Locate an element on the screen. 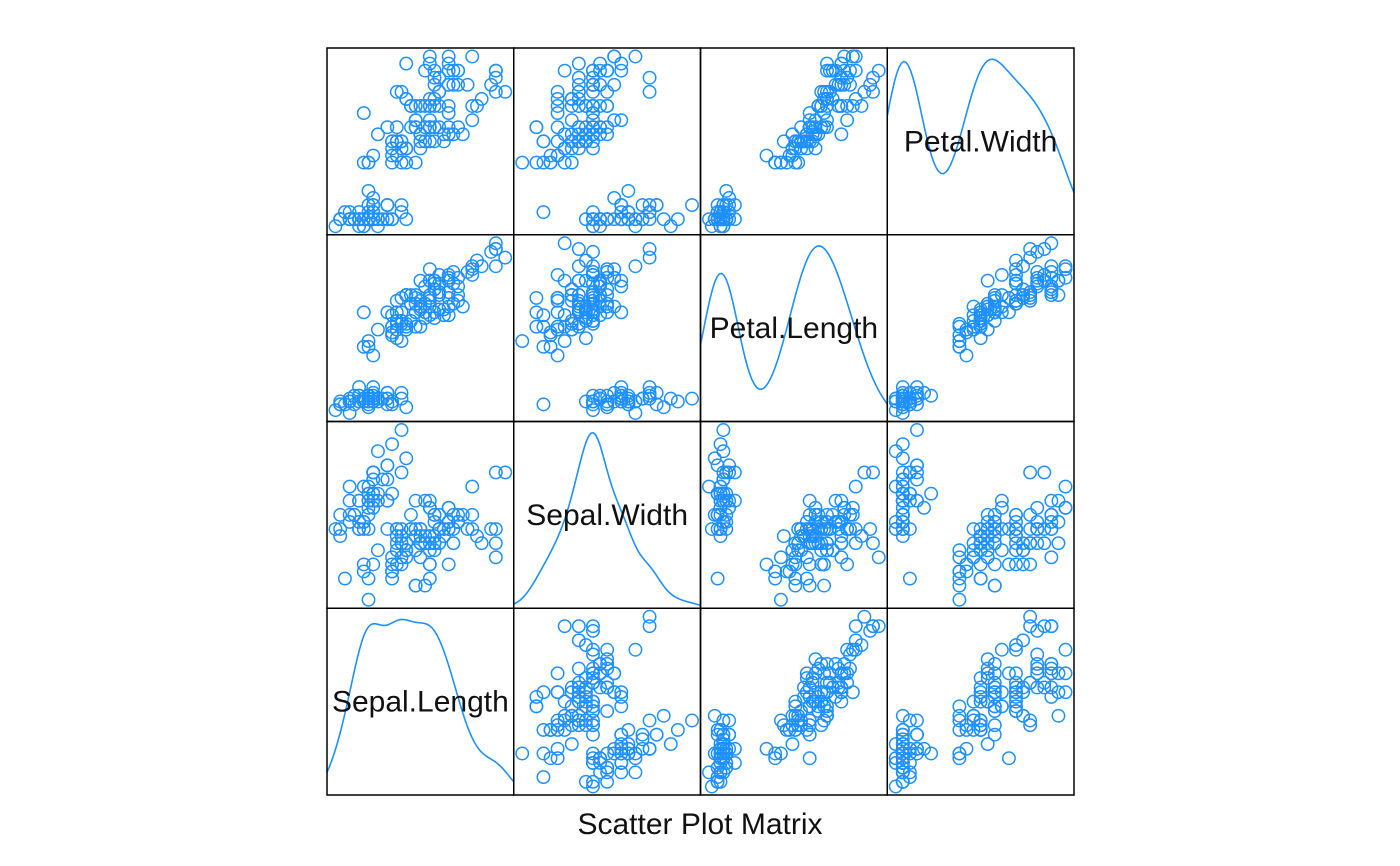 This screenshot has height=866, width=1400. panel-Petal.Length-vs-Petal.Length: Petal.Length is located at coordinates (793, 328).